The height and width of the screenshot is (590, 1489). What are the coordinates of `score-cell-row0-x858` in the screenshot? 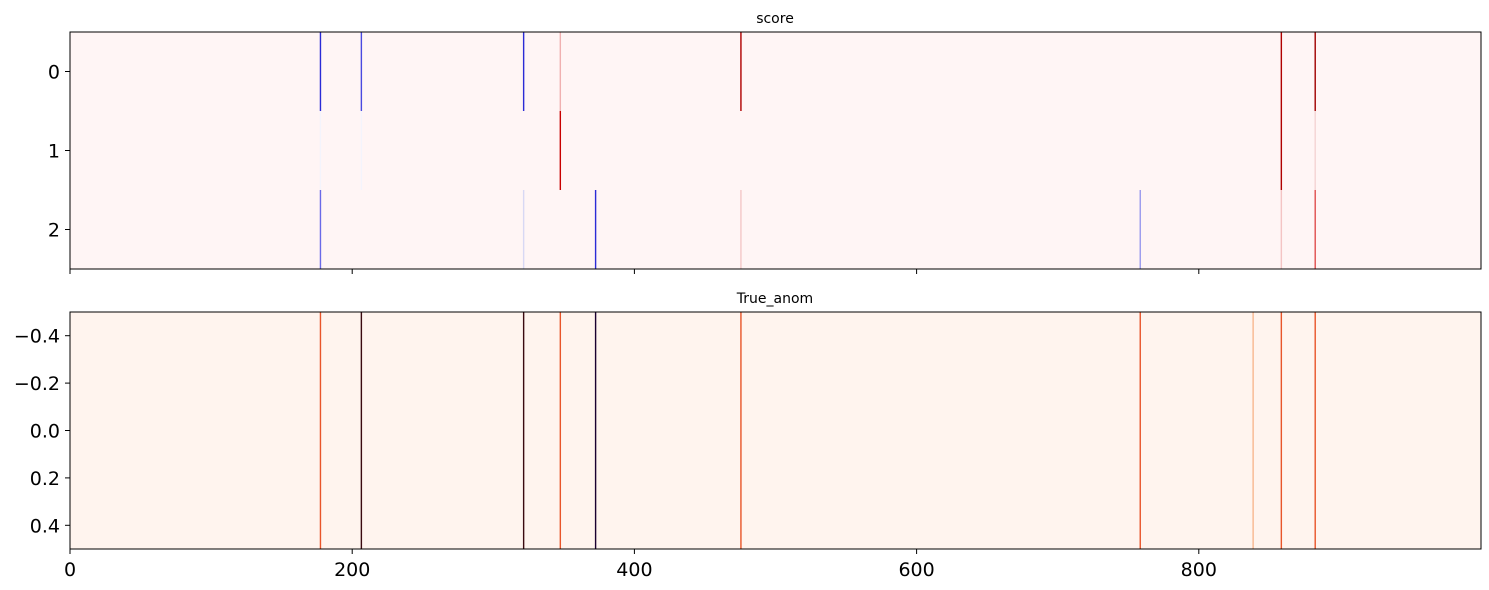 It's located at (1281, 71).